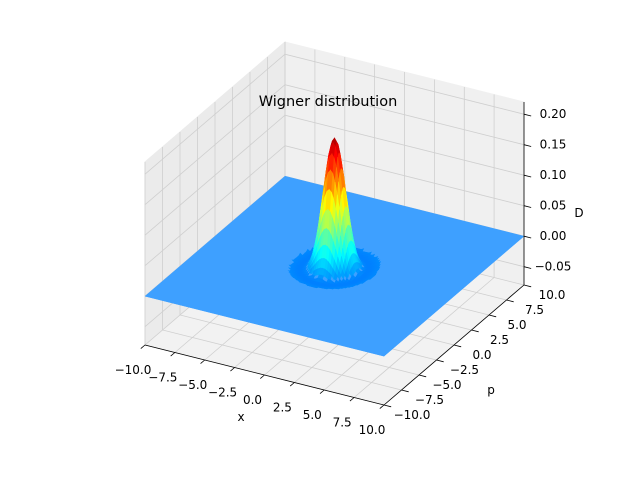 The width and height of the screenshot is (640, 480). Describe the element at coordinates (553, 175) in the screenshot. I see `z-tick-label: 0.10` at that location.